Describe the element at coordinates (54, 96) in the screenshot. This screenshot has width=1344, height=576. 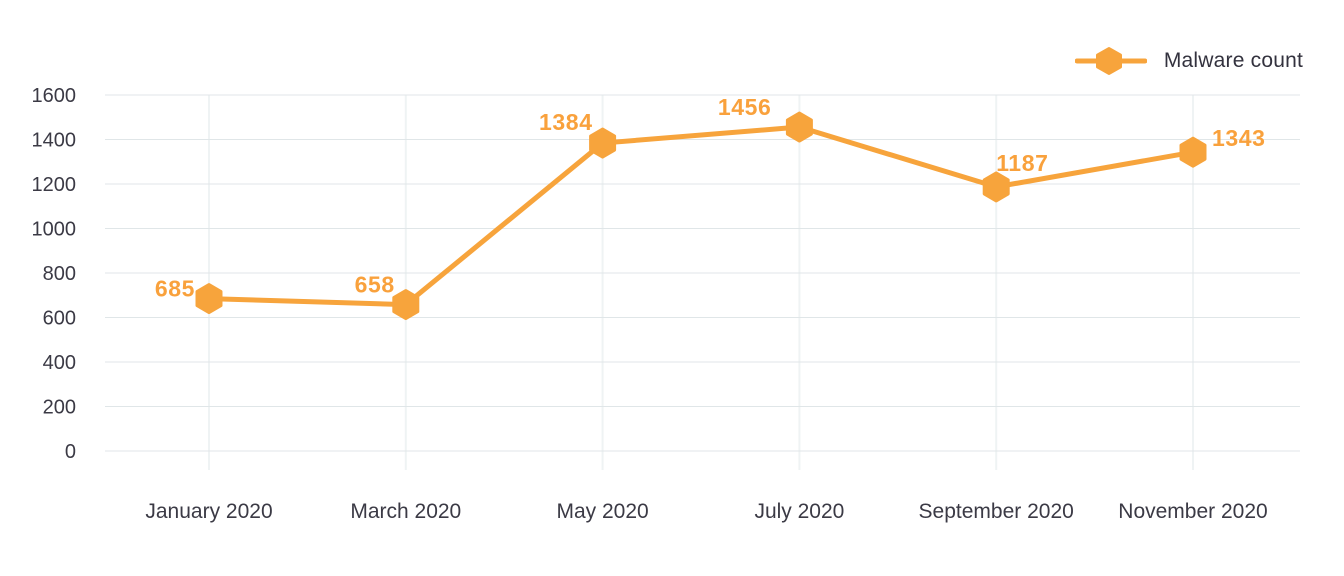
I see `y-tick-label: 1600` at that location.